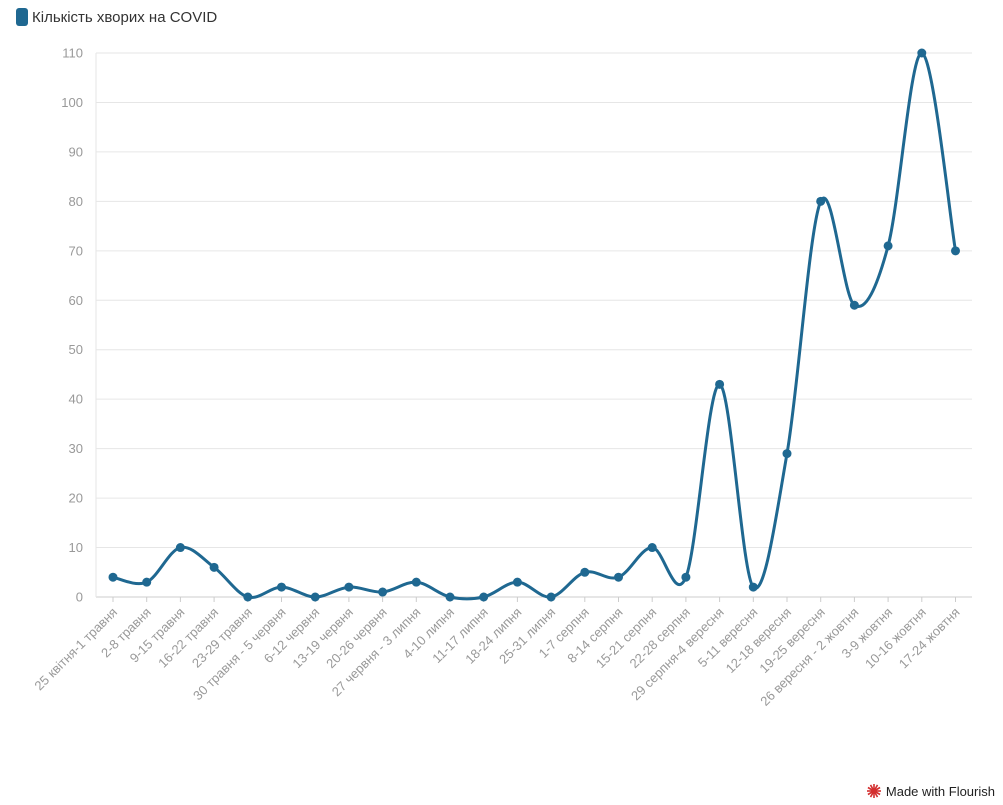  I want to click on y-tick-label: 90, so click(76, 151).